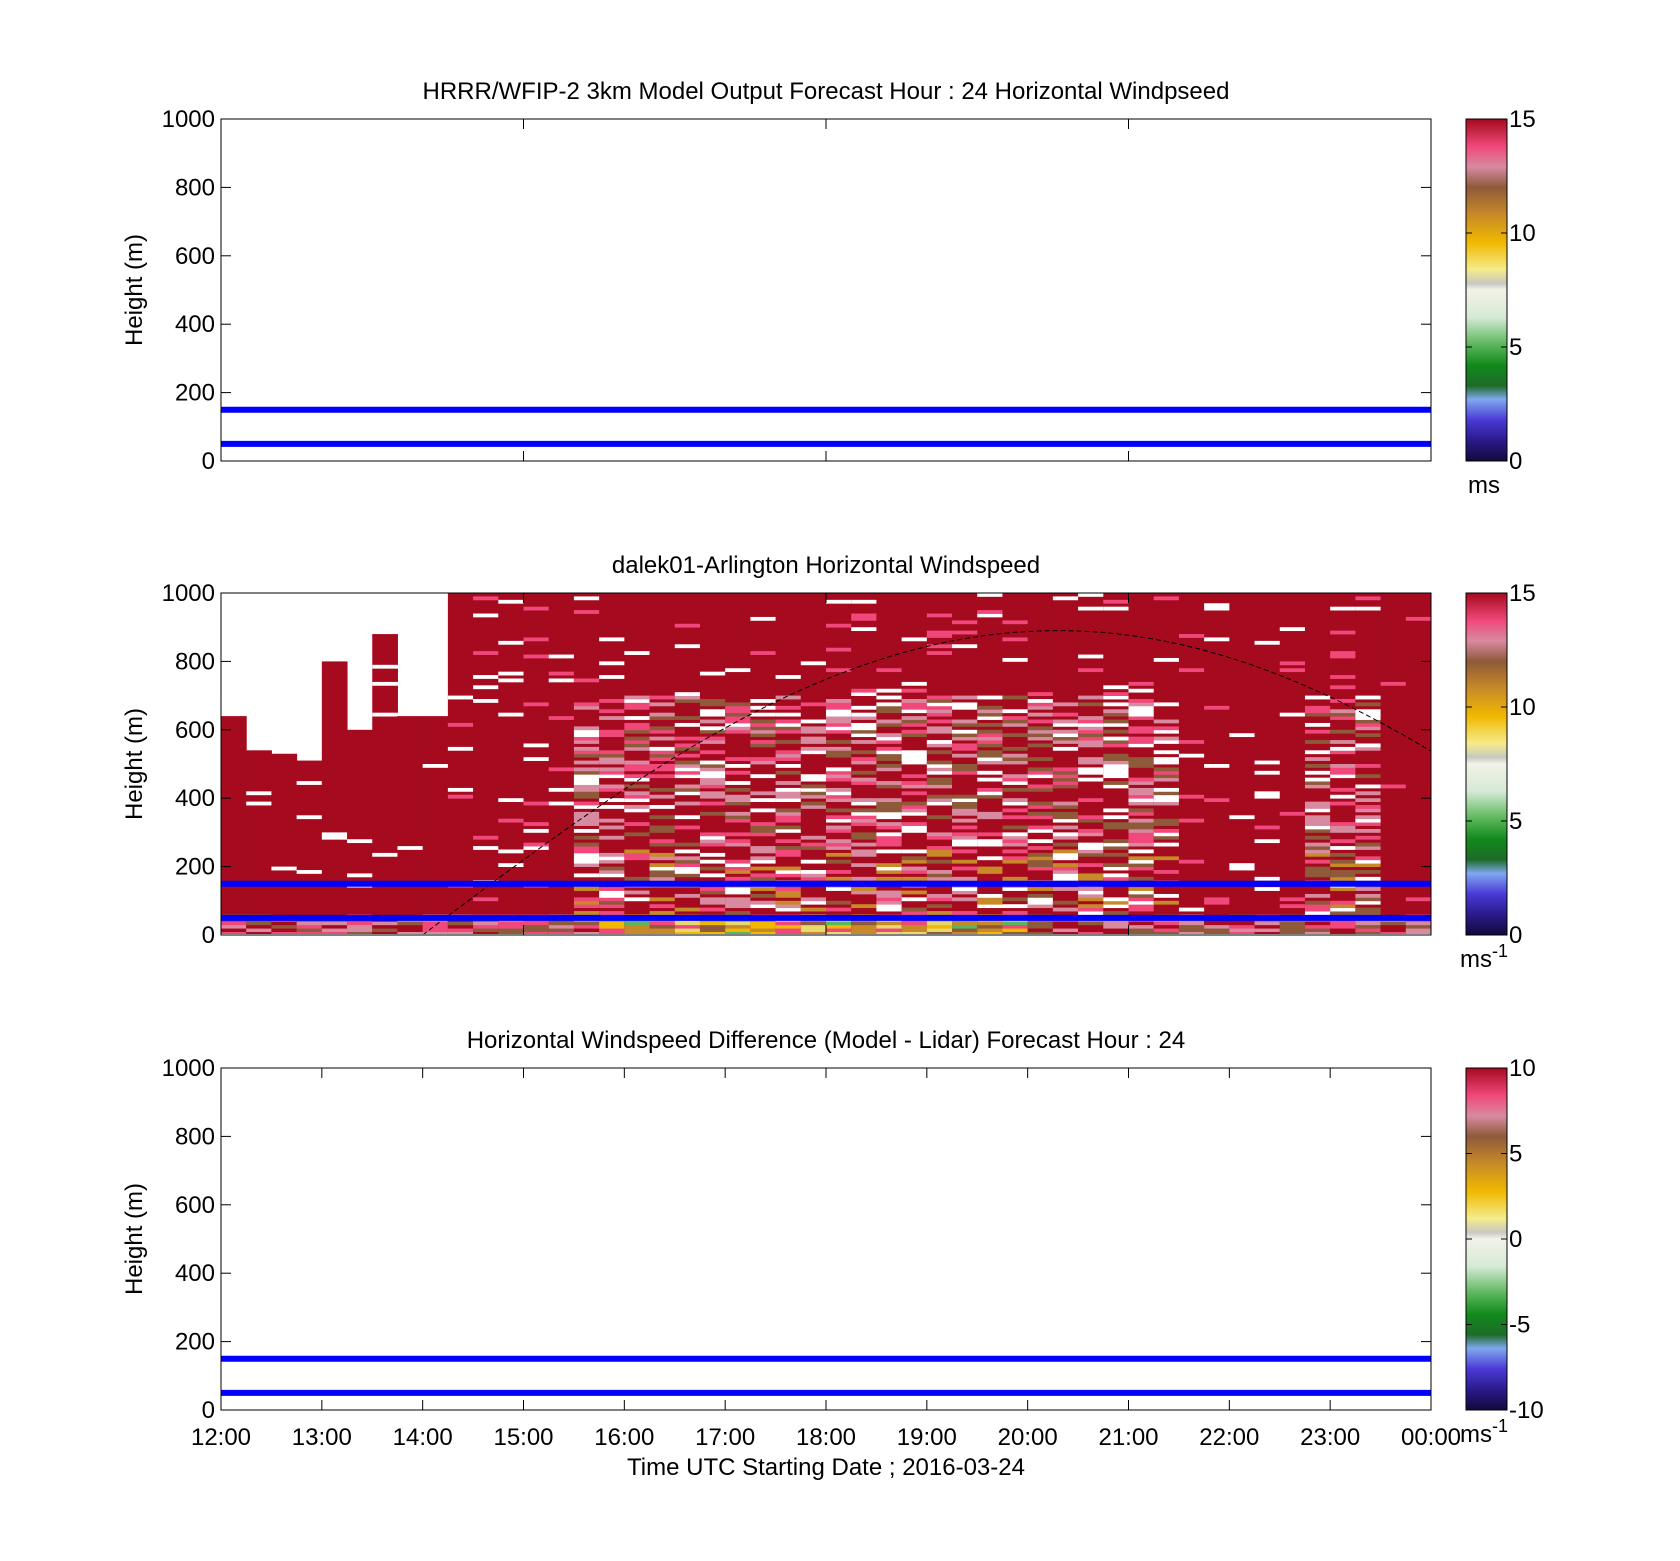  Describe the element at coordinates (195, 256) in the screenshot. I see `y-tick-label: 600` at that location.